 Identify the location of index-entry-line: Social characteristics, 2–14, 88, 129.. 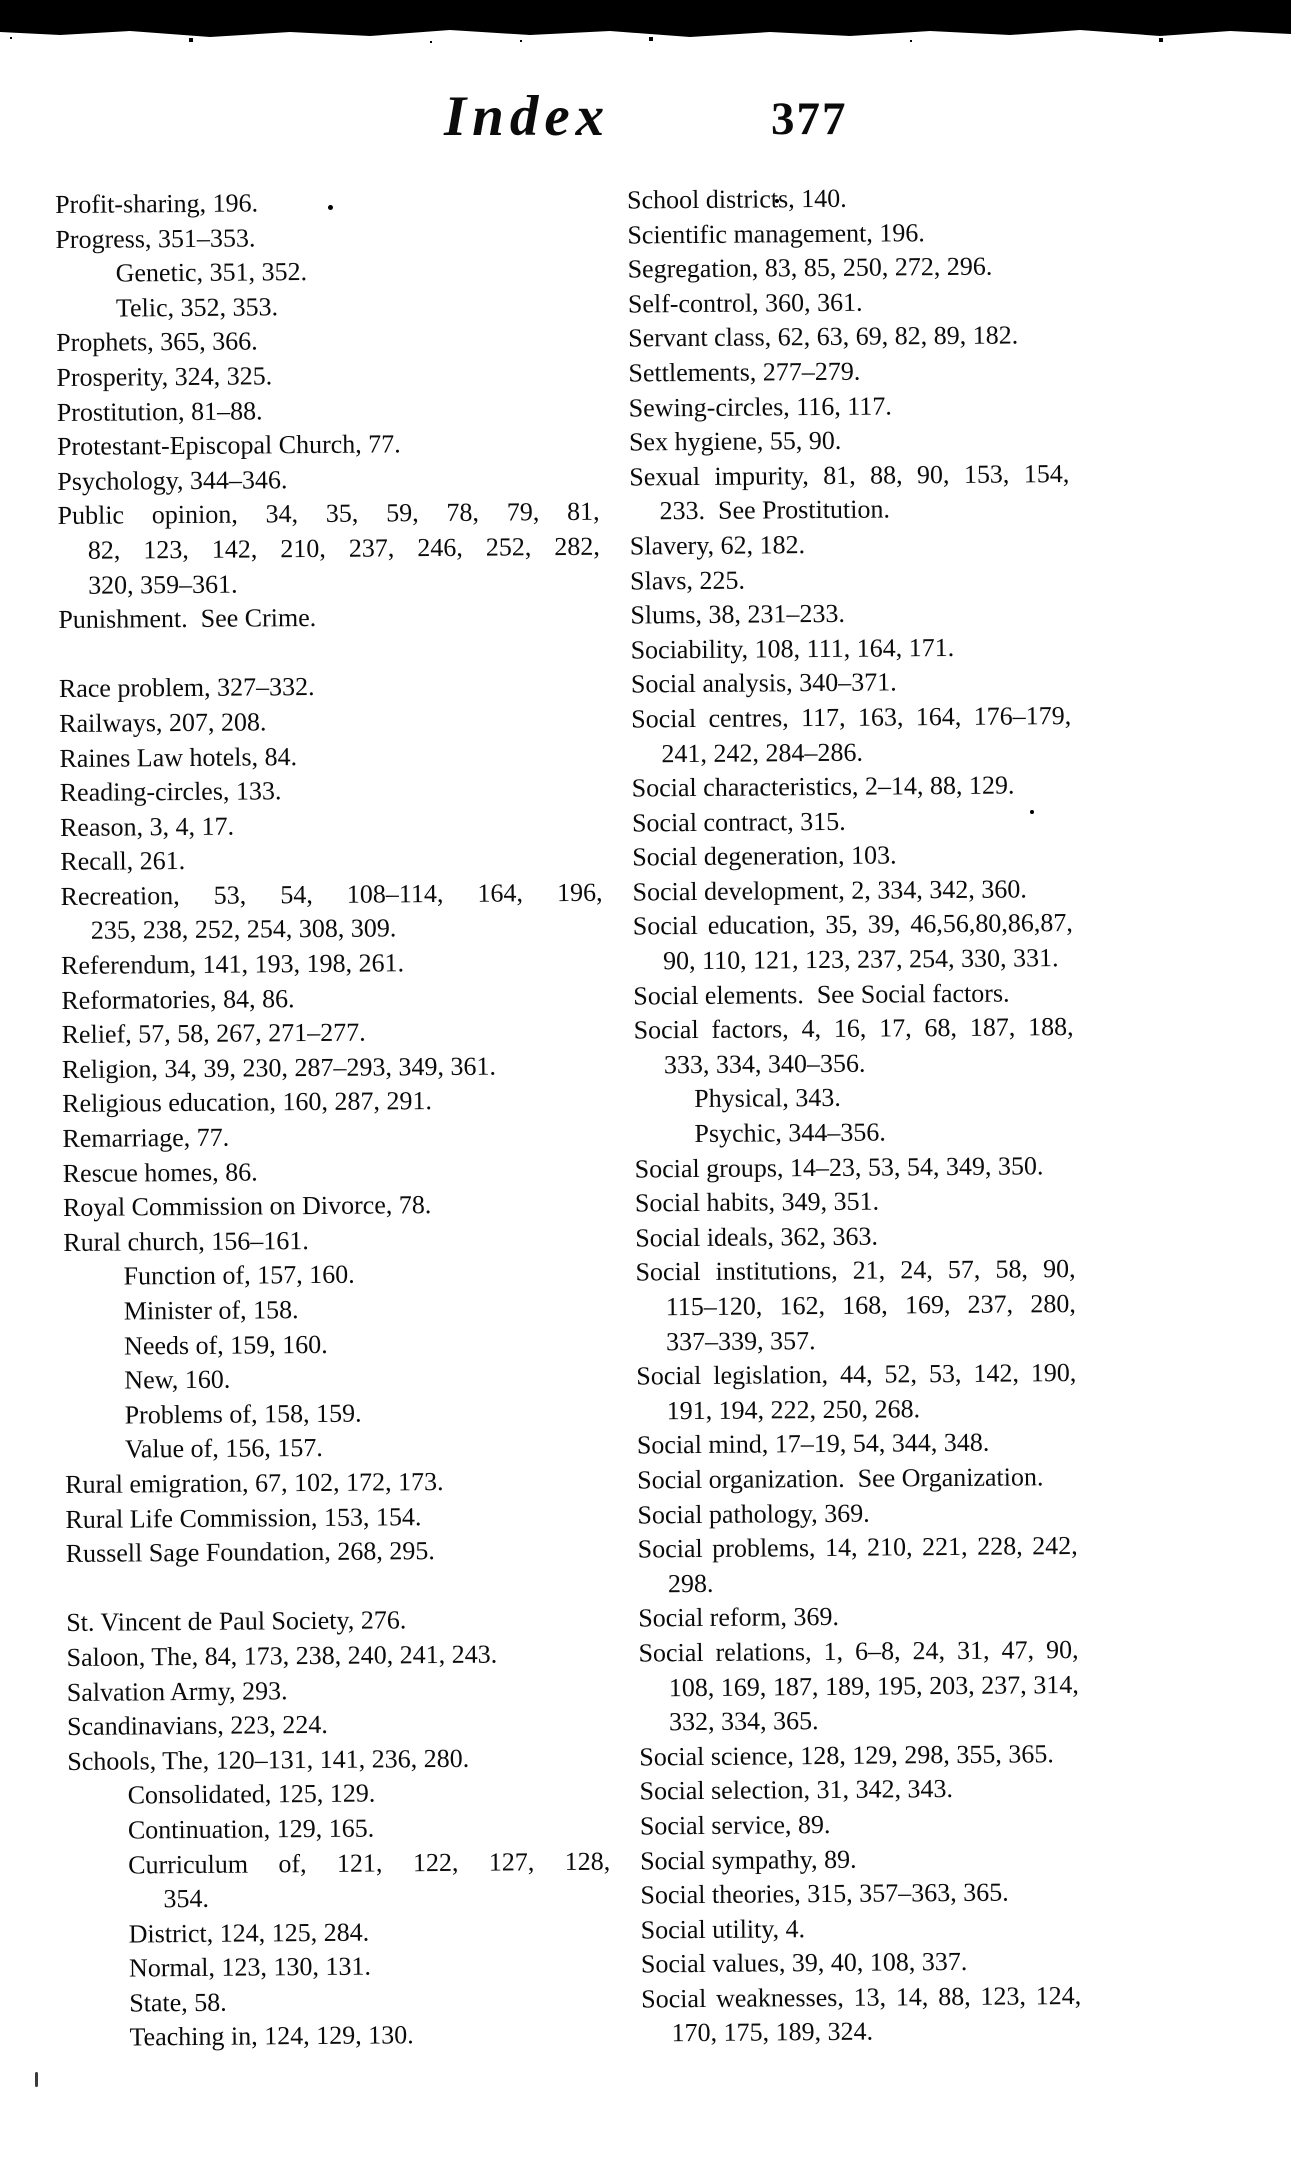
(823, 786).